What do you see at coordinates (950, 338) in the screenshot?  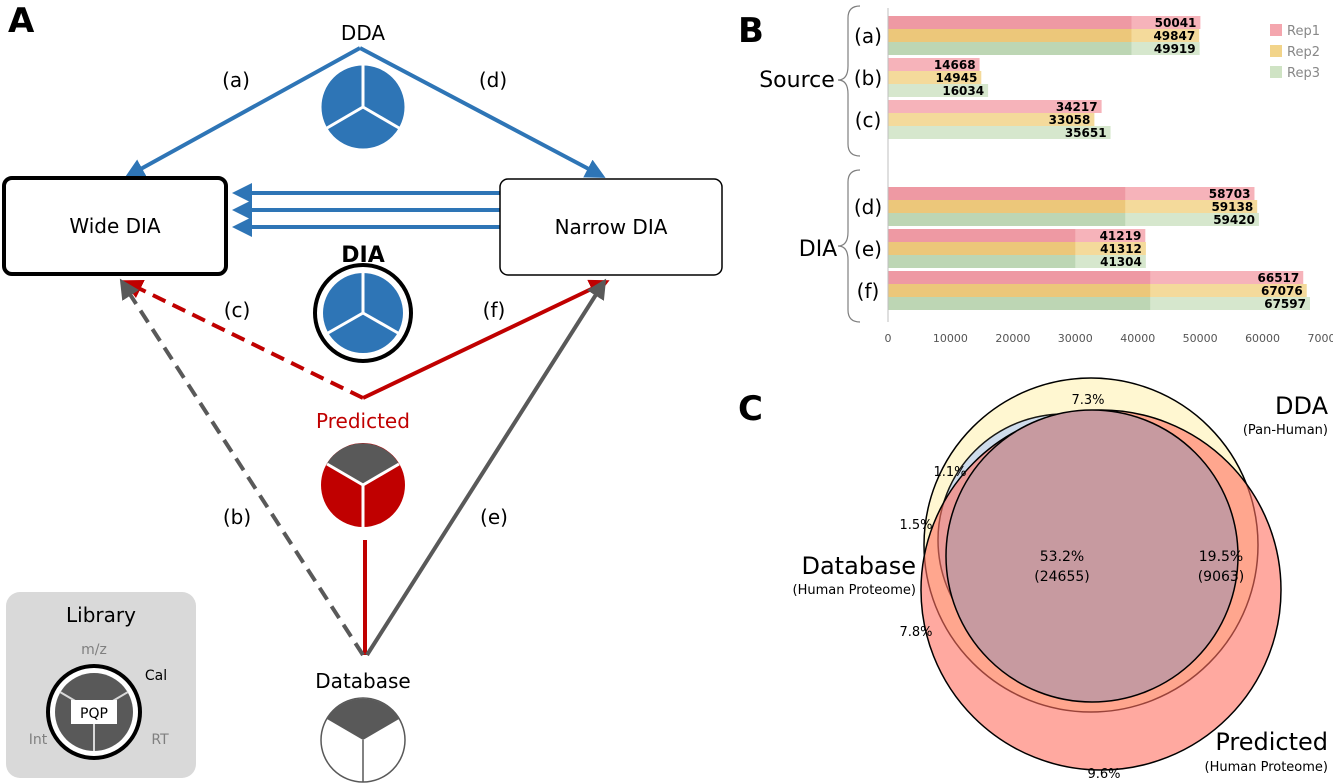 I see `x-tick-label: 10000` at bounding box center [950, 338].